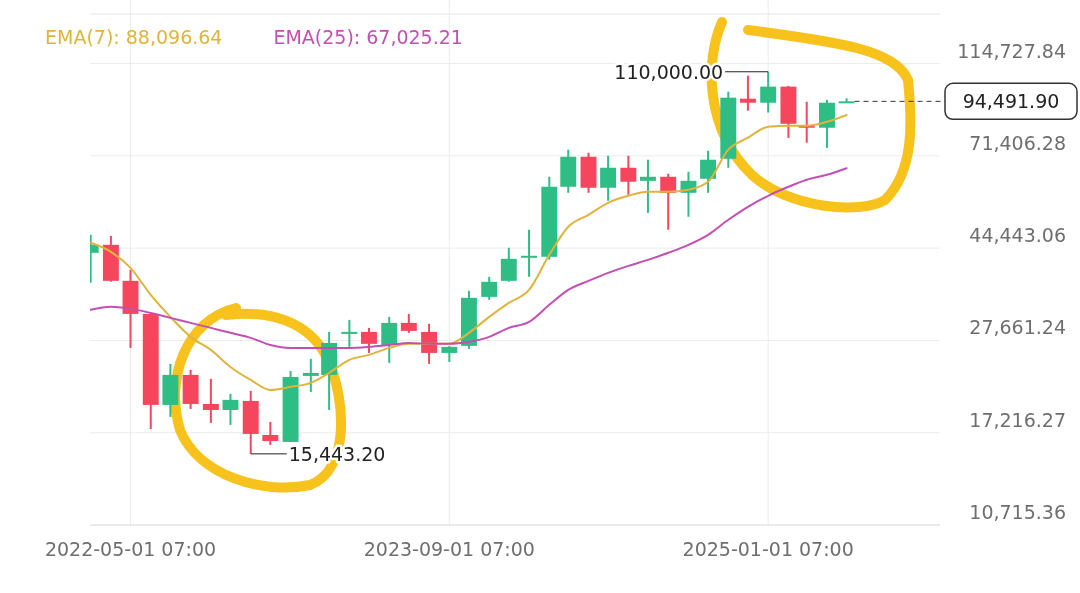 Image resolution: width=1080 pixels, height=593 pixels. What do you see at coordinates (768, 549) in the screenshot?
I see `x-tick-label: 2025-01-01 07:00` at bounding box center [768, 549].